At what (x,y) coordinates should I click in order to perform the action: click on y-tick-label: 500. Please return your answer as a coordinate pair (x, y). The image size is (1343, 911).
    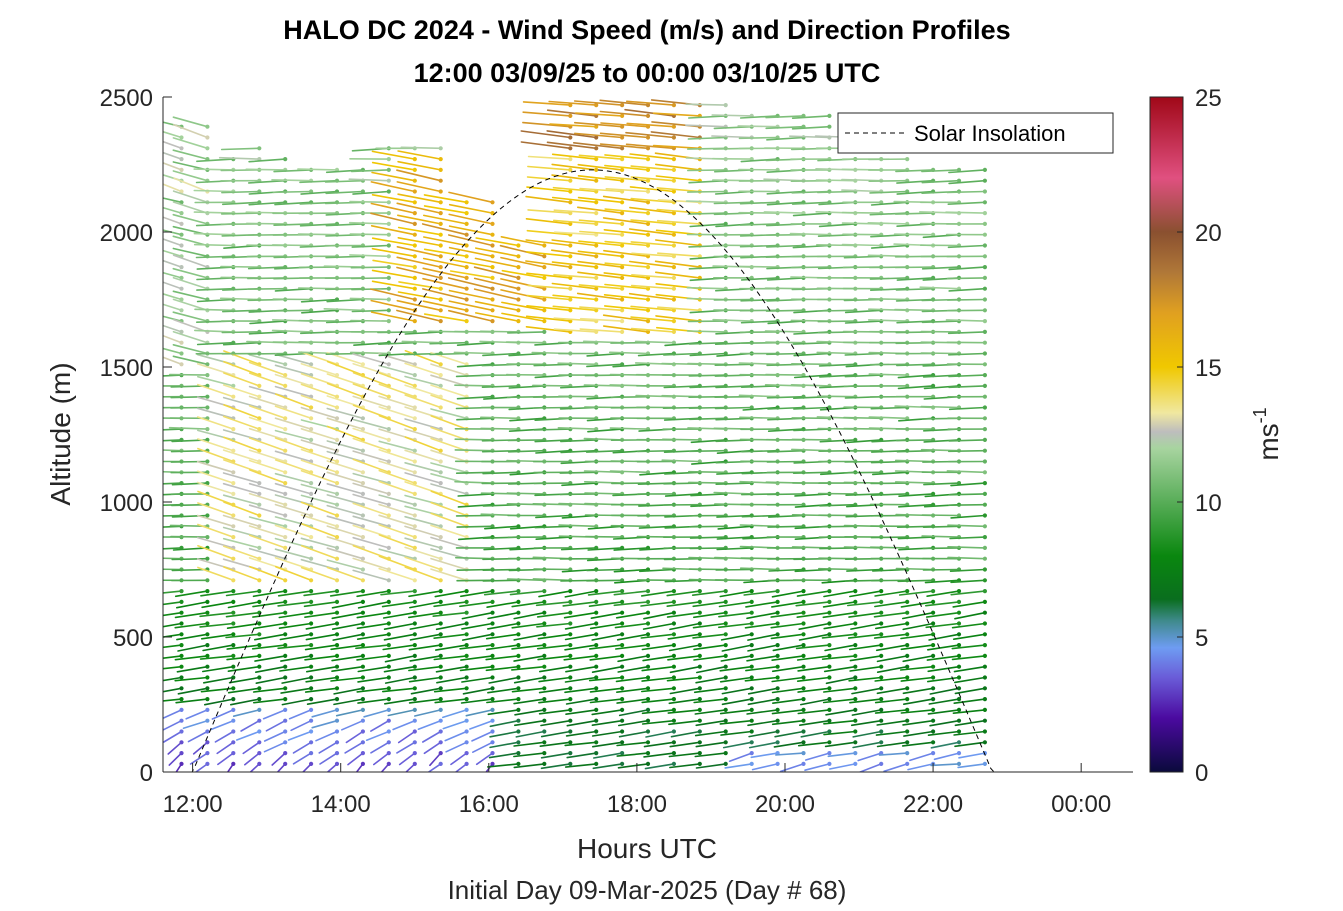
    Looking at the image, I should click on (133, 638).